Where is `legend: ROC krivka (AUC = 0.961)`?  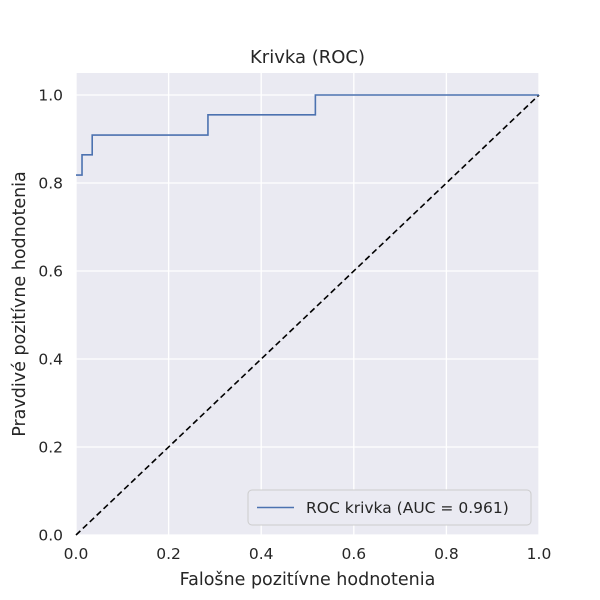
legend: ROC krivka (AUC = 0.961) is located at coordinates (389, 507).